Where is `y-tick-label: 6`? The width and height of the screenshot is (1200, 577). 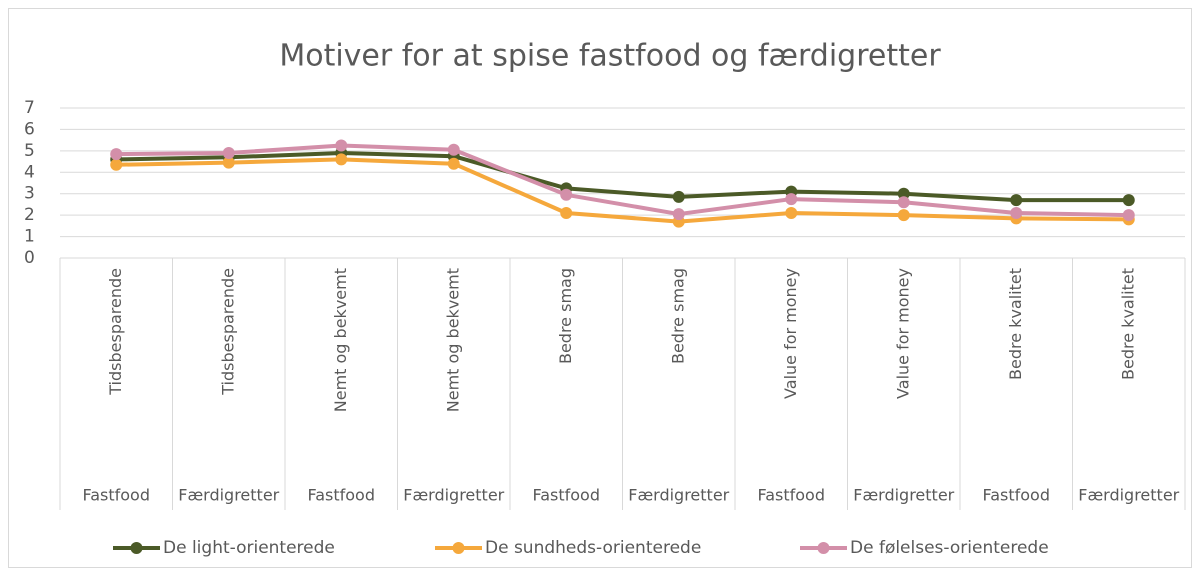 y-tick-label: 6 is located at coordinates (29, 129).